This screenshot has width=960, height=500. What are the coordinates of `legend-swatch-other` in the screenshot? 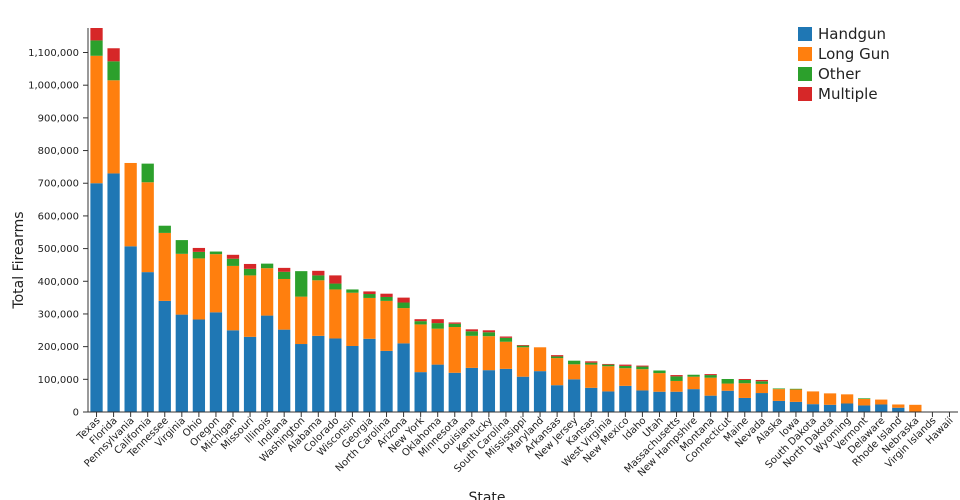 It's located at (805, 74).